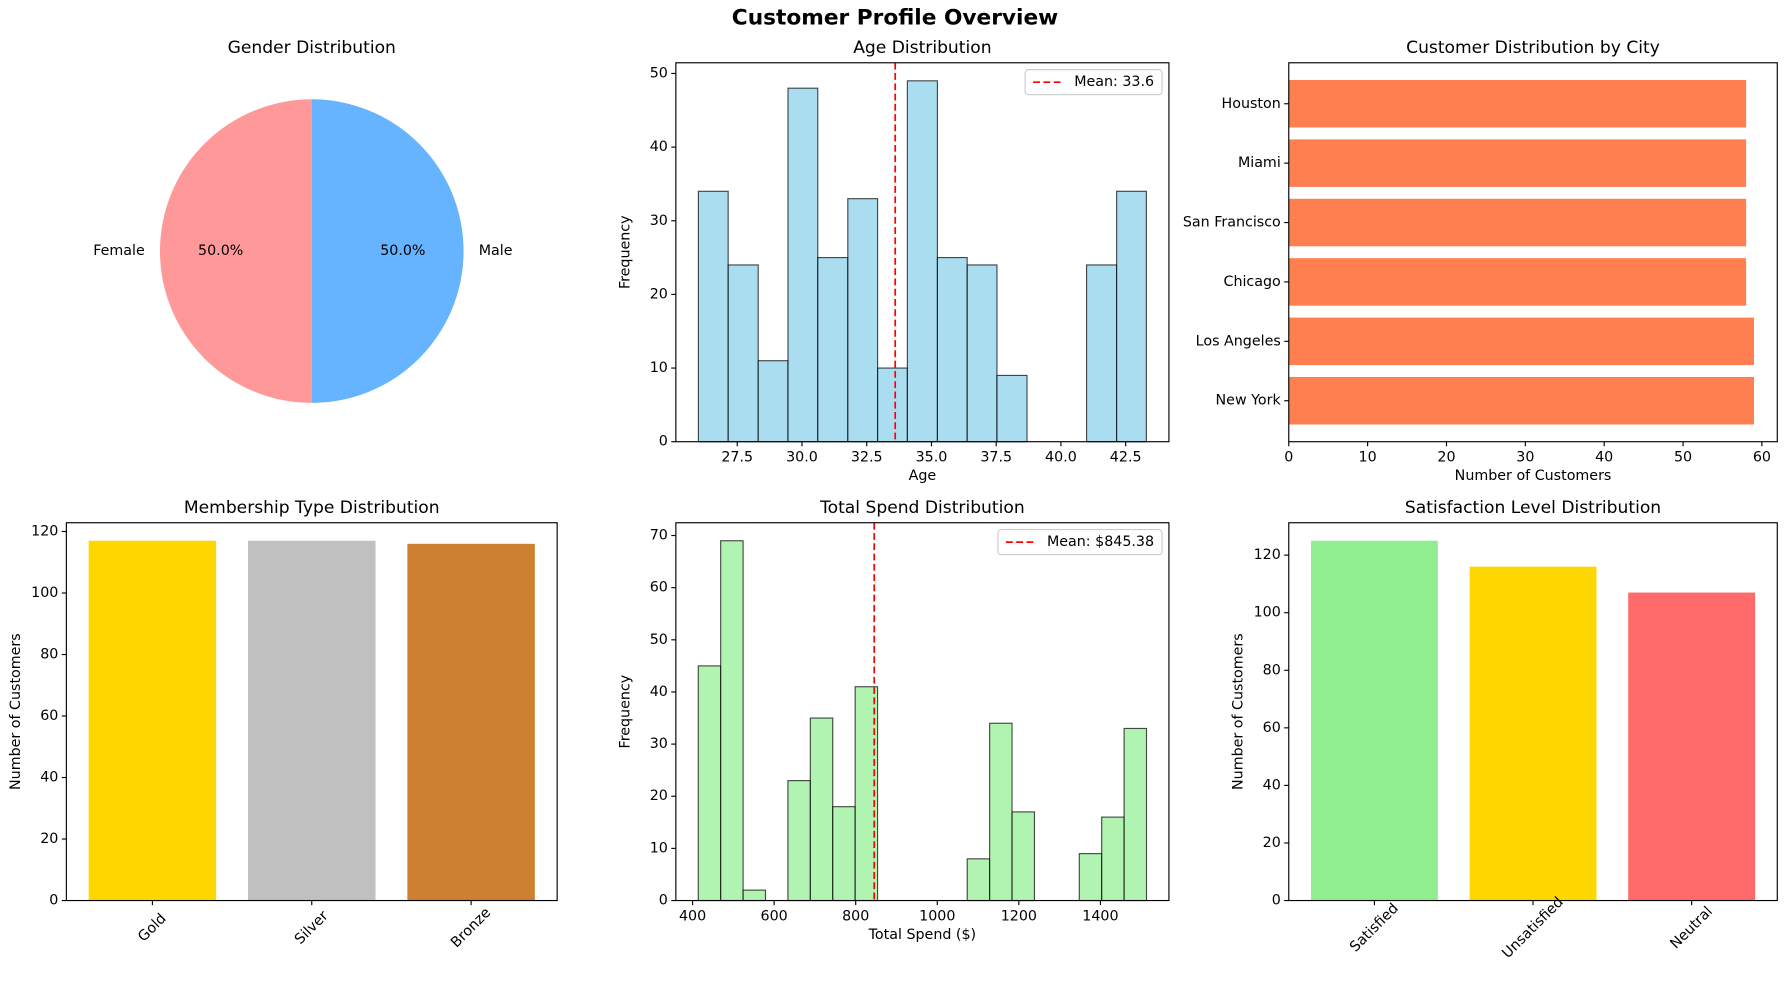 The width and height of the screenshot is (1790, 985). What do you see at coordinates (471, 928) in the screenshot?
I see `x-tick-label: Bronze` at bounding box center [471, 928].